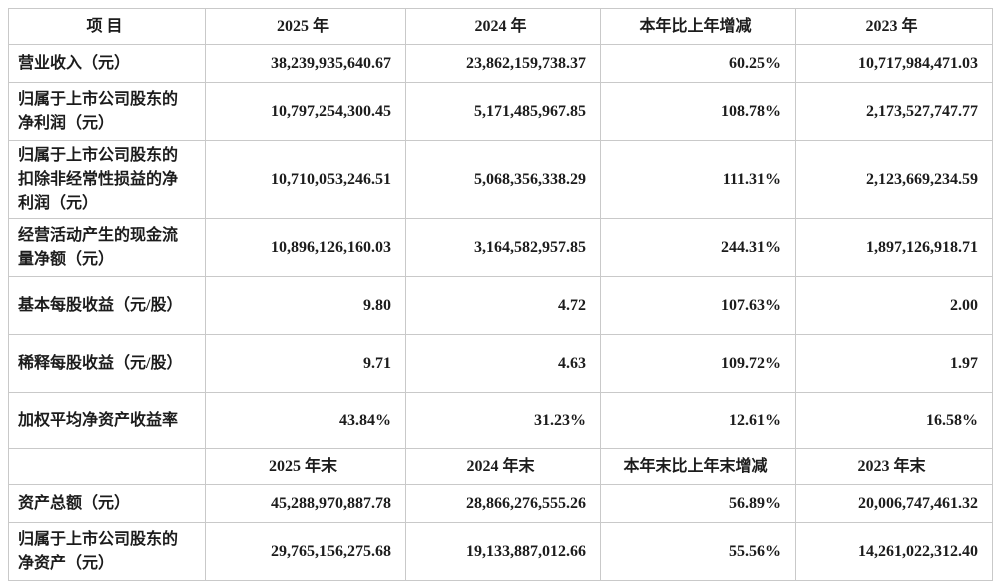 The width and height of the screenshot is (1000, 585). Describe the element at coordinates (894, 420) in the screenshot. I see `cell-2023: 16.58%` at that location.